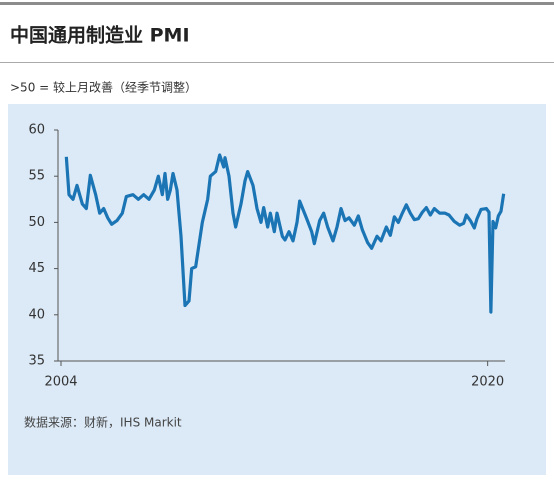 The width and height of the screenshot is (554, 482). Describe the element at coordinates (103, 422) in the screenshot. I see `source: 数据来源：财新，IHS Markit` at that location.